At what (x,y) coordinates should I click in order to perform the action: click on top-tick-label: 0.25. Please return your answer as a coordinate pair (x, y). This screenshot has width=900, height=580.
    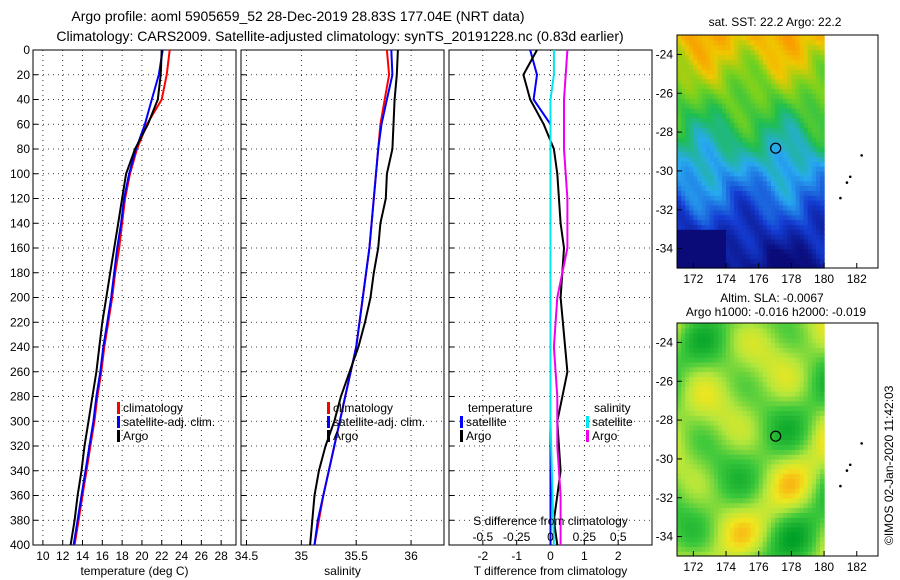
    Looking at the image, I should click on (585, 537).